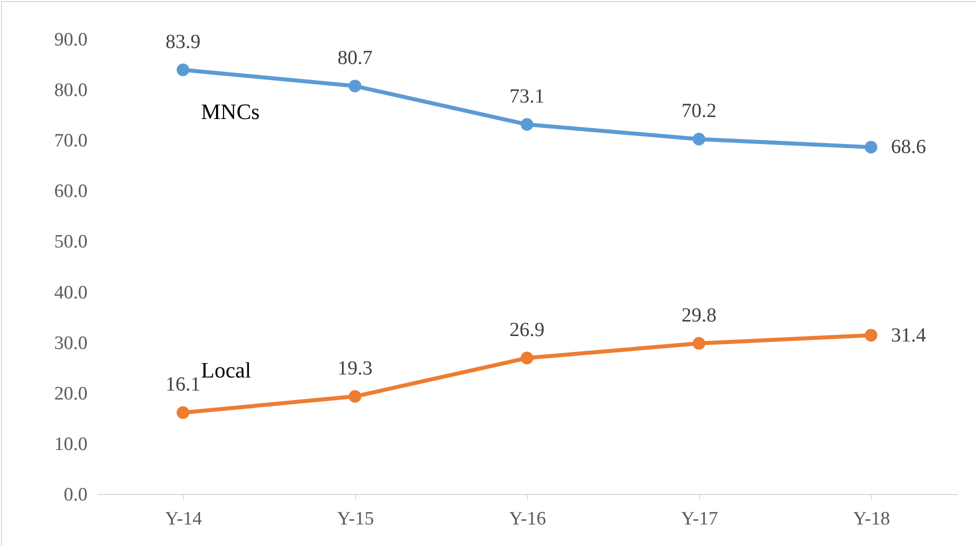  Describe the element at coordinates (71, 293) in the screenshot. I see `y-tick-label: 40.0` at that location.